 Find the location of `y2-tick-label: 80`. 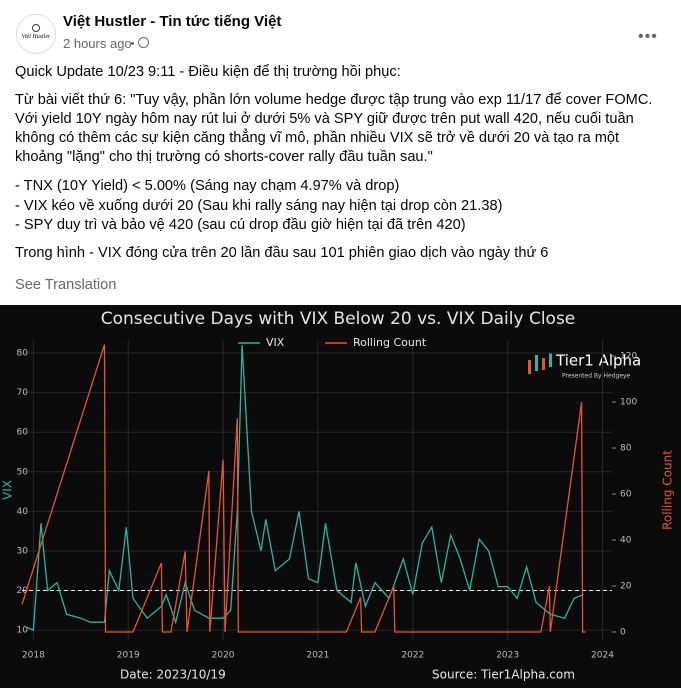

y2-tick-label: 80 is located at coordinates (626, 449).